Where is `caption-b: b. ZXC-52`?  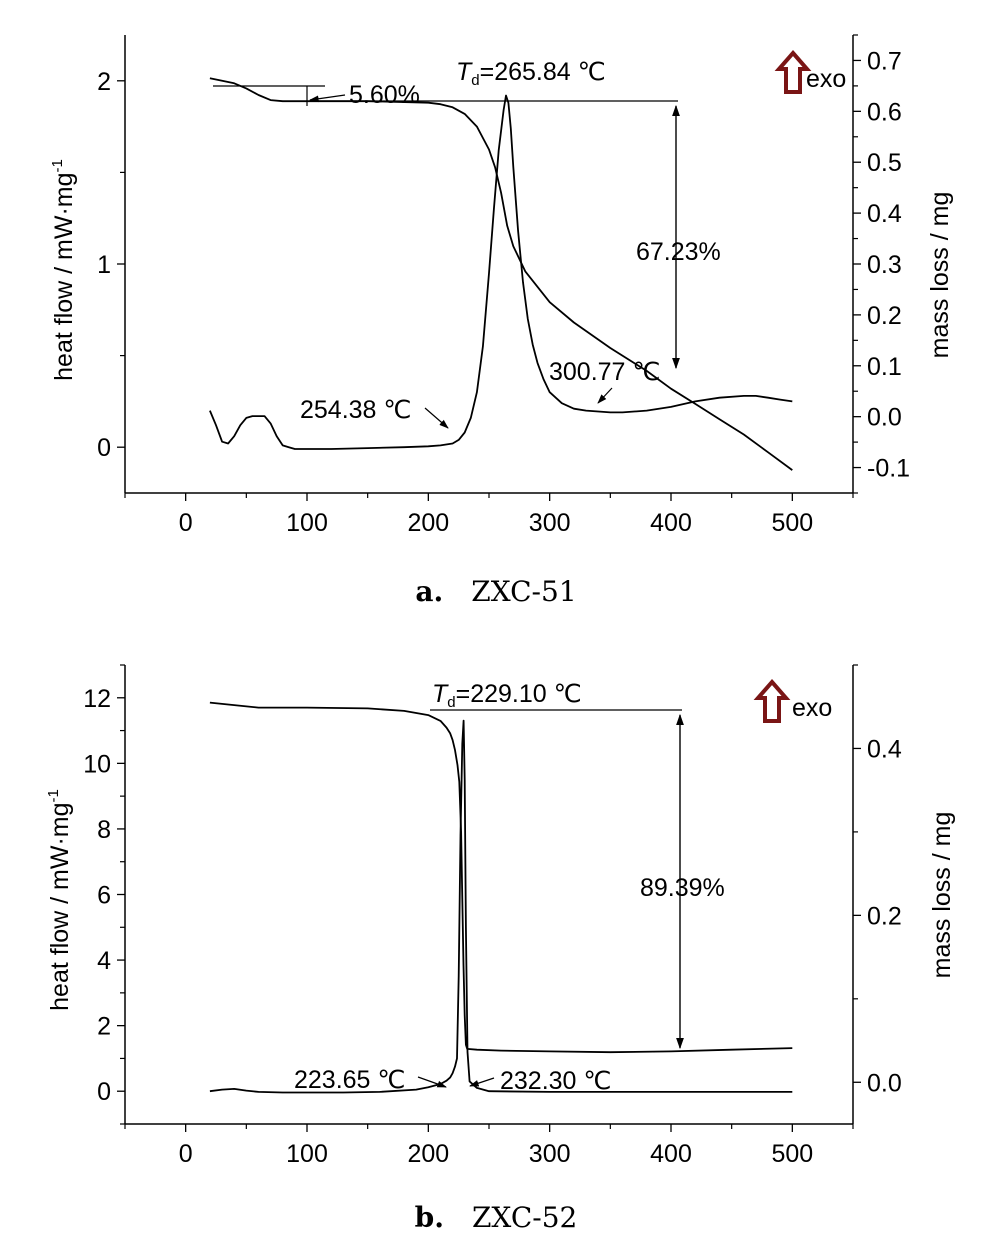
caption-b: b. ZXC-52 is located at coordinates (496, 1217).